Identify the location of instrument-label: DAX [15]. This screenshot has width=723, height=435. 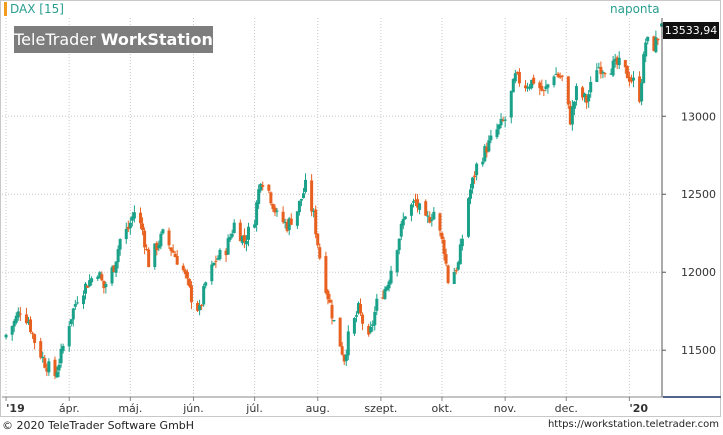
(34, 9).